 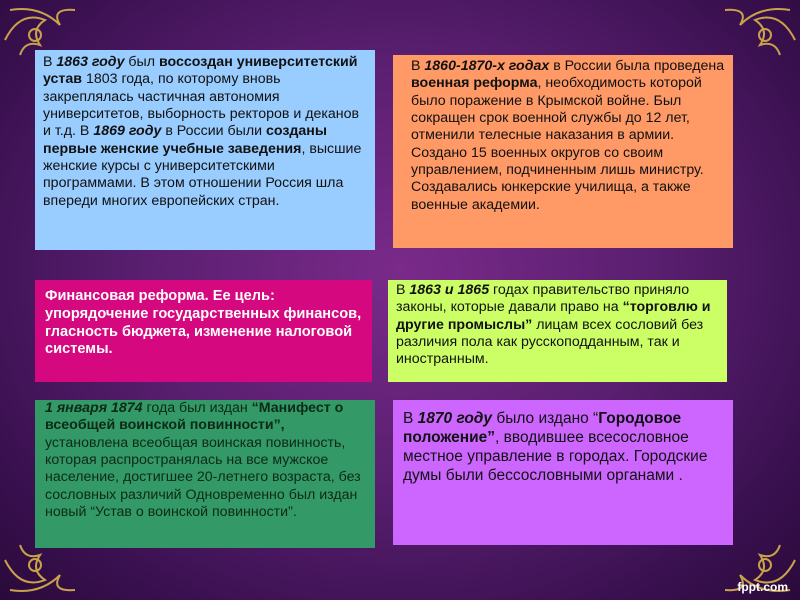 I want to click on text-segment: “торговлю и другие промыслы”, so click(x=553, y=316).